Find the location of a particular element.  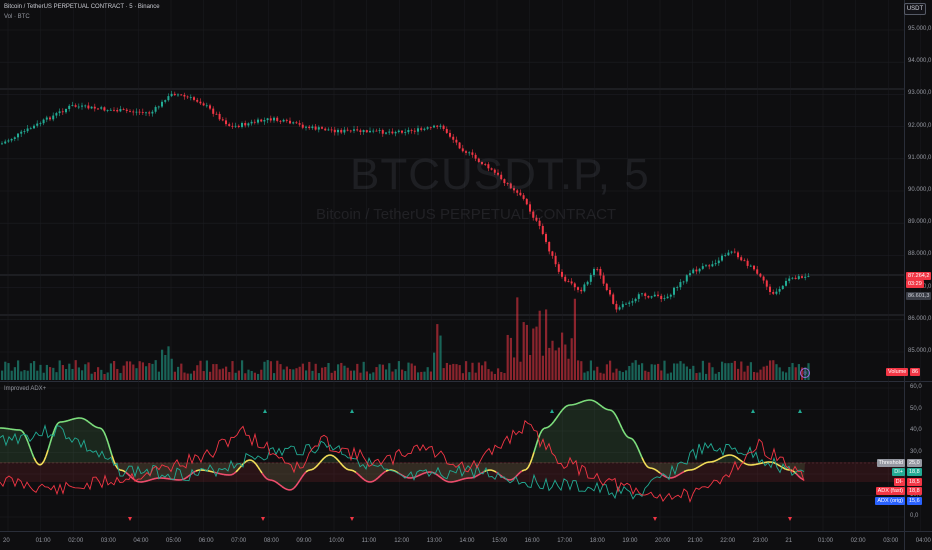

time-axis-label: 10:00 is located at coordinates (337, 541).